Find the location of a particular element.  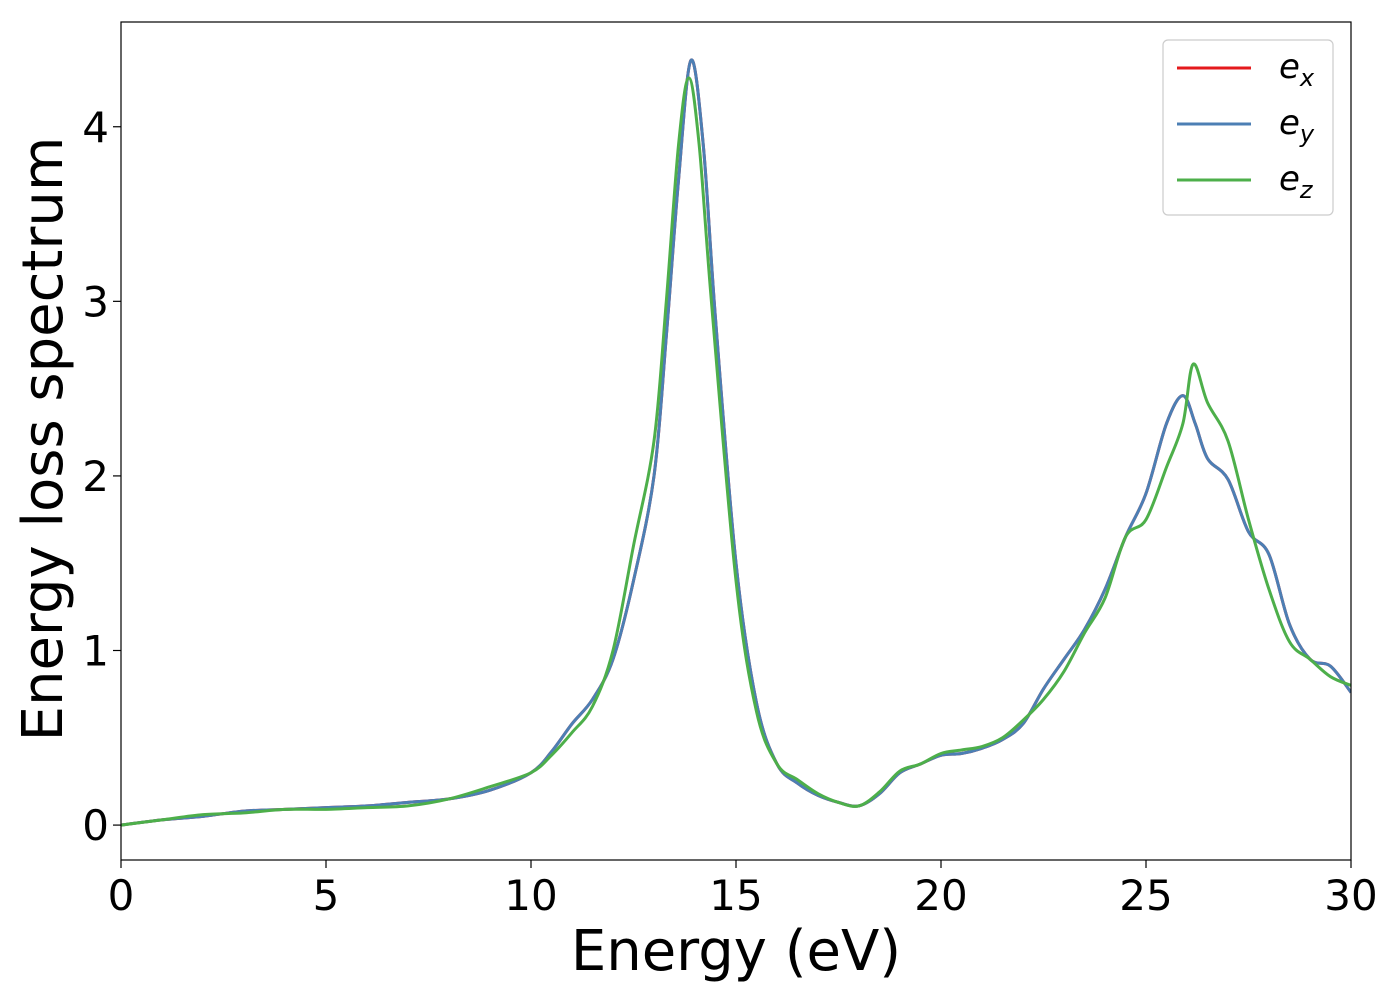

y-axis-title: Energy loss spectrum is located at coordinates (43, 439).